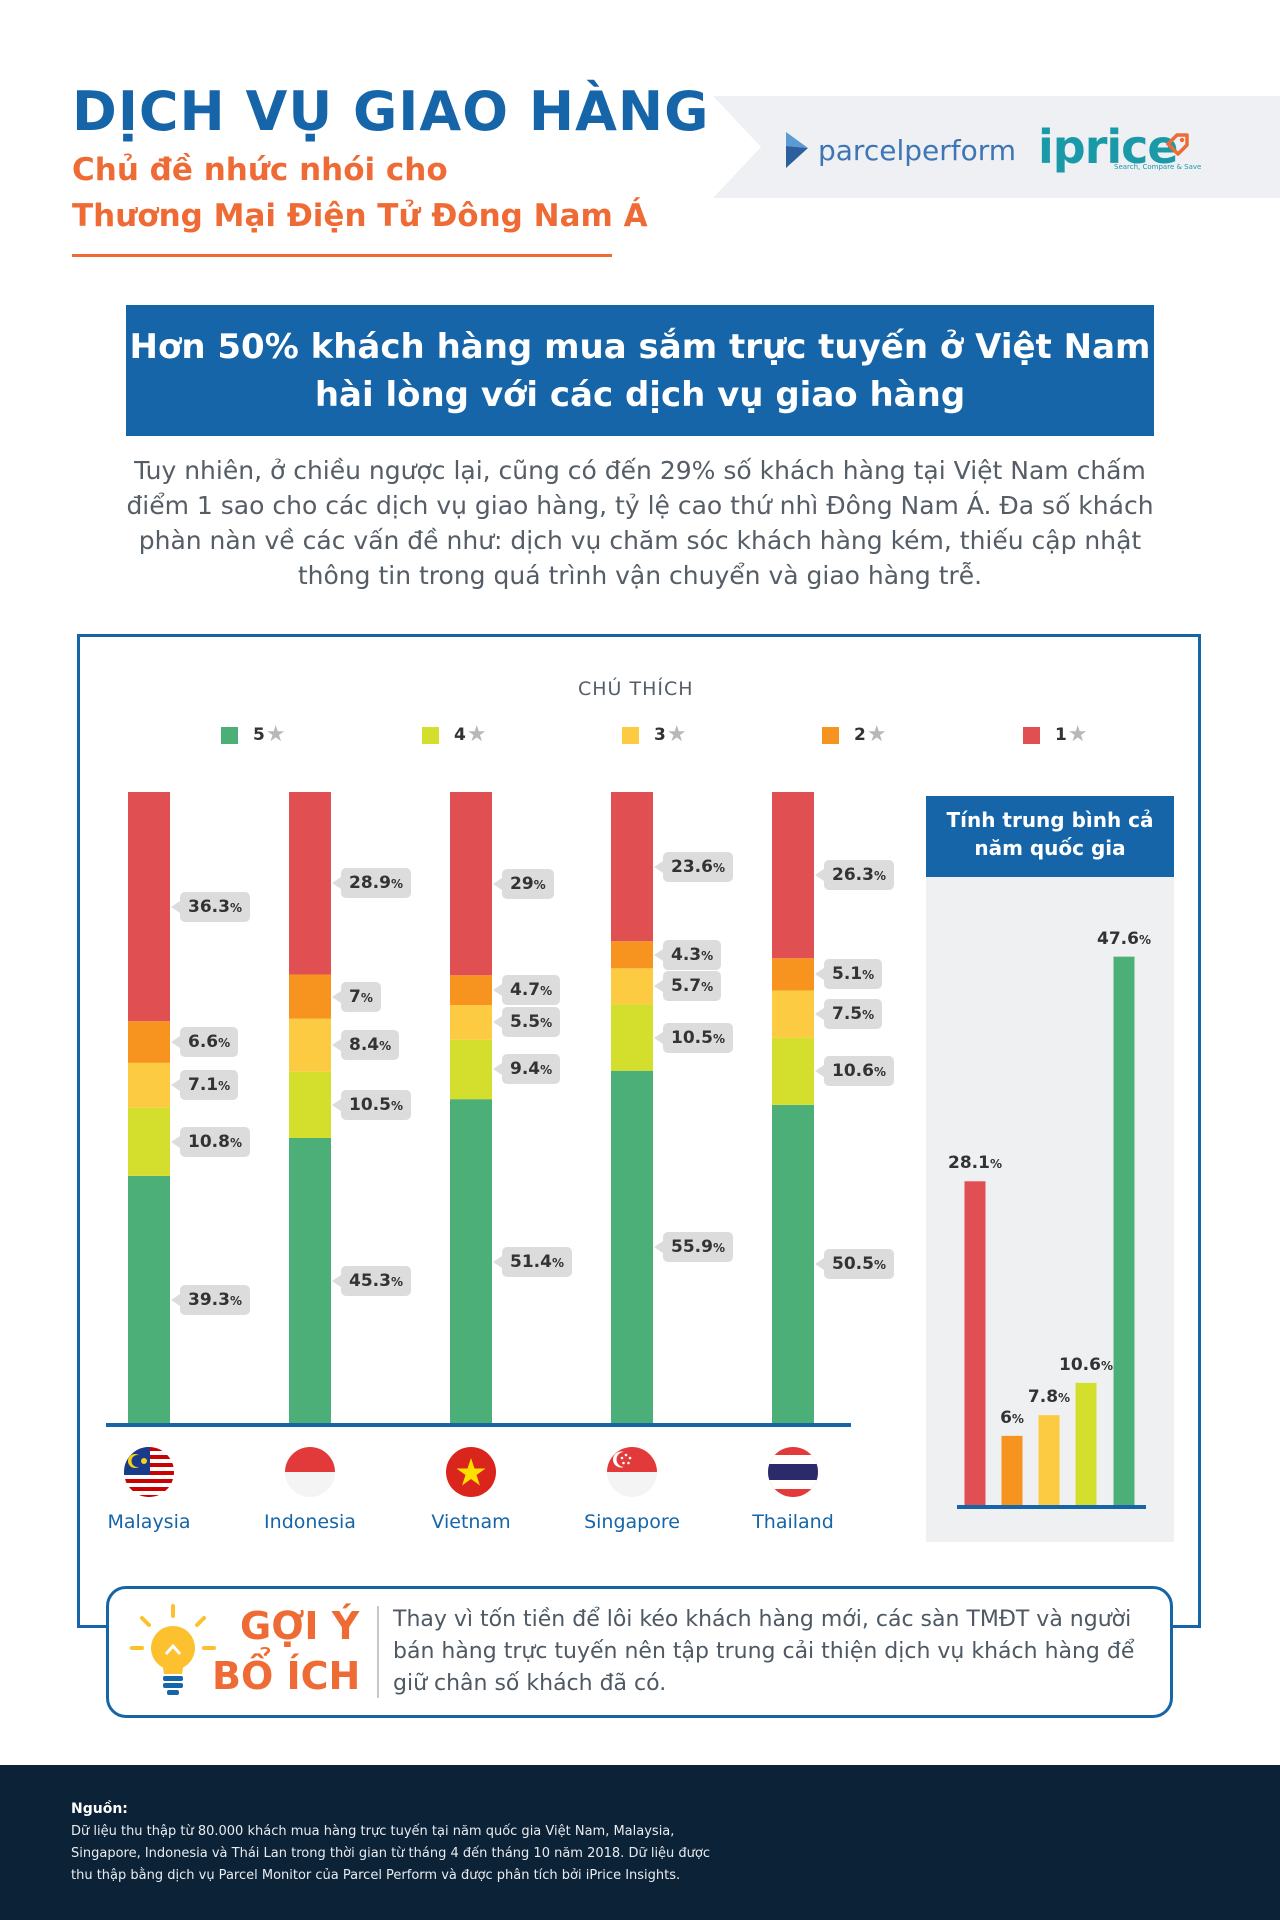 Image resolution: width=1280 pixels, height=1920 pixels. I want to click on country-label-thailand: Thailand, so click(793, 1522).